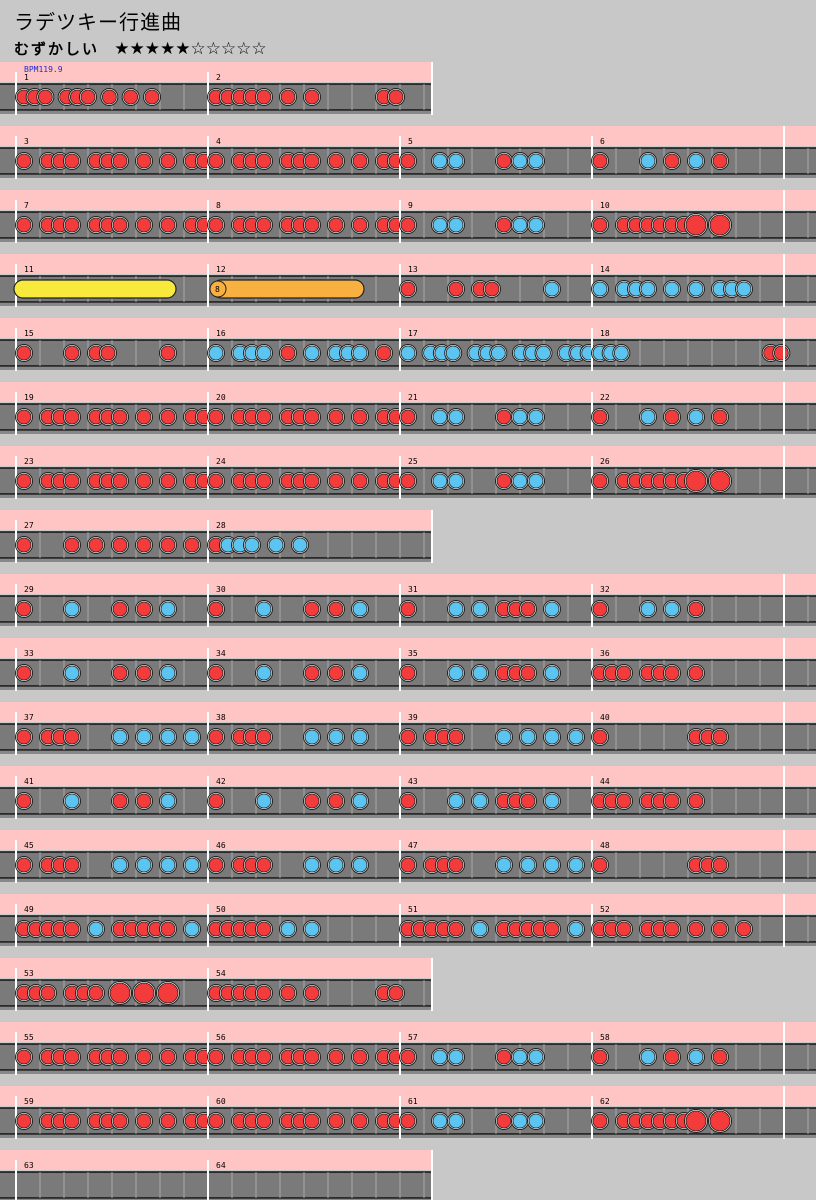  I want to click on bar-number: 7, so click(26, 205).